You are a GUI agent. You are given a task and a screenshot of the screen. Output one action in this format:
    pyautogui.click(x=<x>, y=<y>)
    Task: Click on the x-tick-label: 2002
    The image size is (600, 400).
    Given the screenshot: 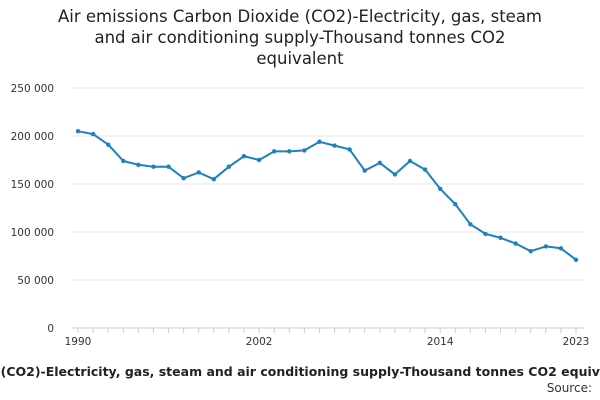 What is the action you would take?
    pyautogui.click(x=259, y=342)
    